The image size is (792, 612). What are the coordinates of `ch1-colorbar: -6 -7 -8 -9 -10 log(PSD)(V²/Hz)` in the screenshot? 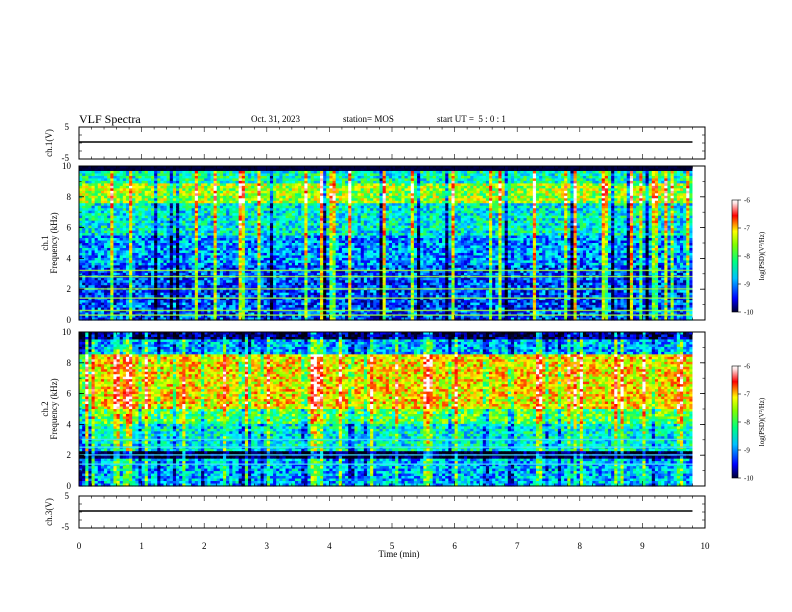 It's located at (748, 257).